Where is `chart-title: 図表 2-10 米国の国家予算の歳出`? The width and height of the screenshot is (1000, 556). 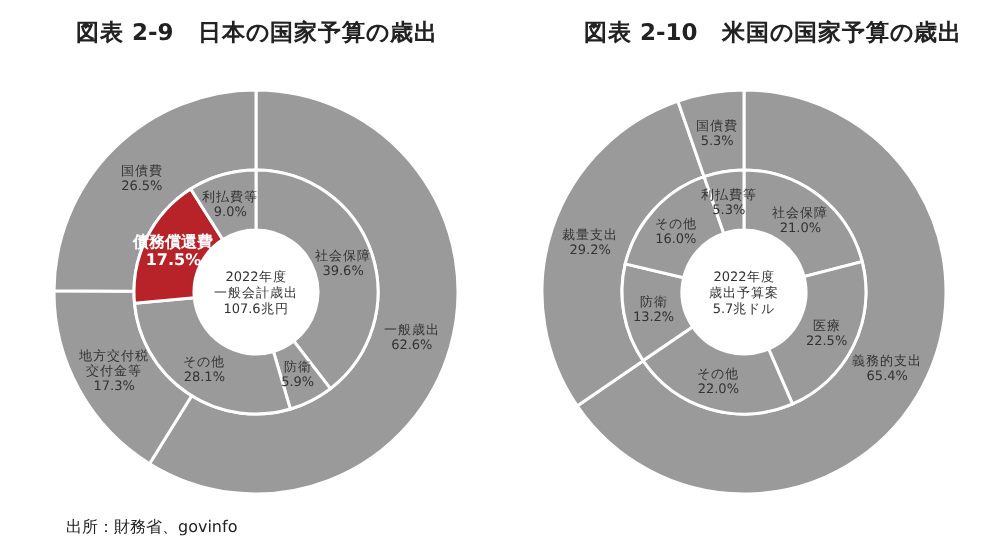
chart-title: 図表 2-10 米国の国家予算の歳出 is located at coordinates (773, 32).